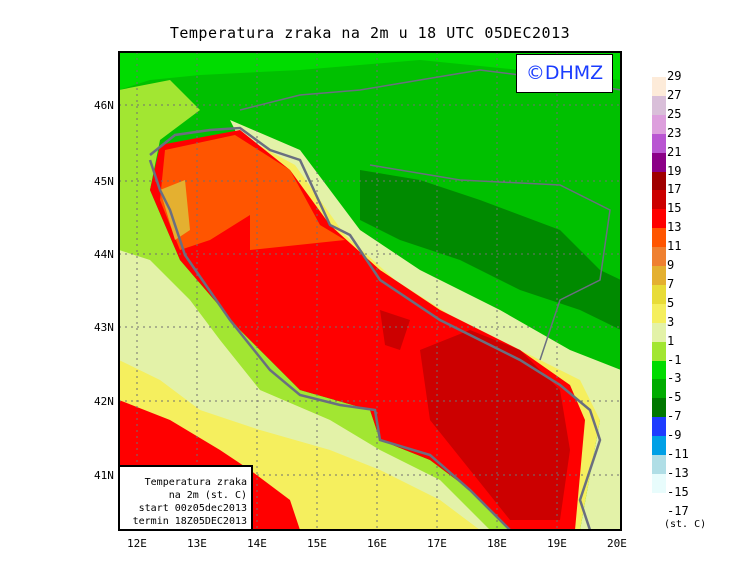 The width and height of the screenshot is (740, 582). I want to click on info-line: na 2m (st. C), so click(207, 495).